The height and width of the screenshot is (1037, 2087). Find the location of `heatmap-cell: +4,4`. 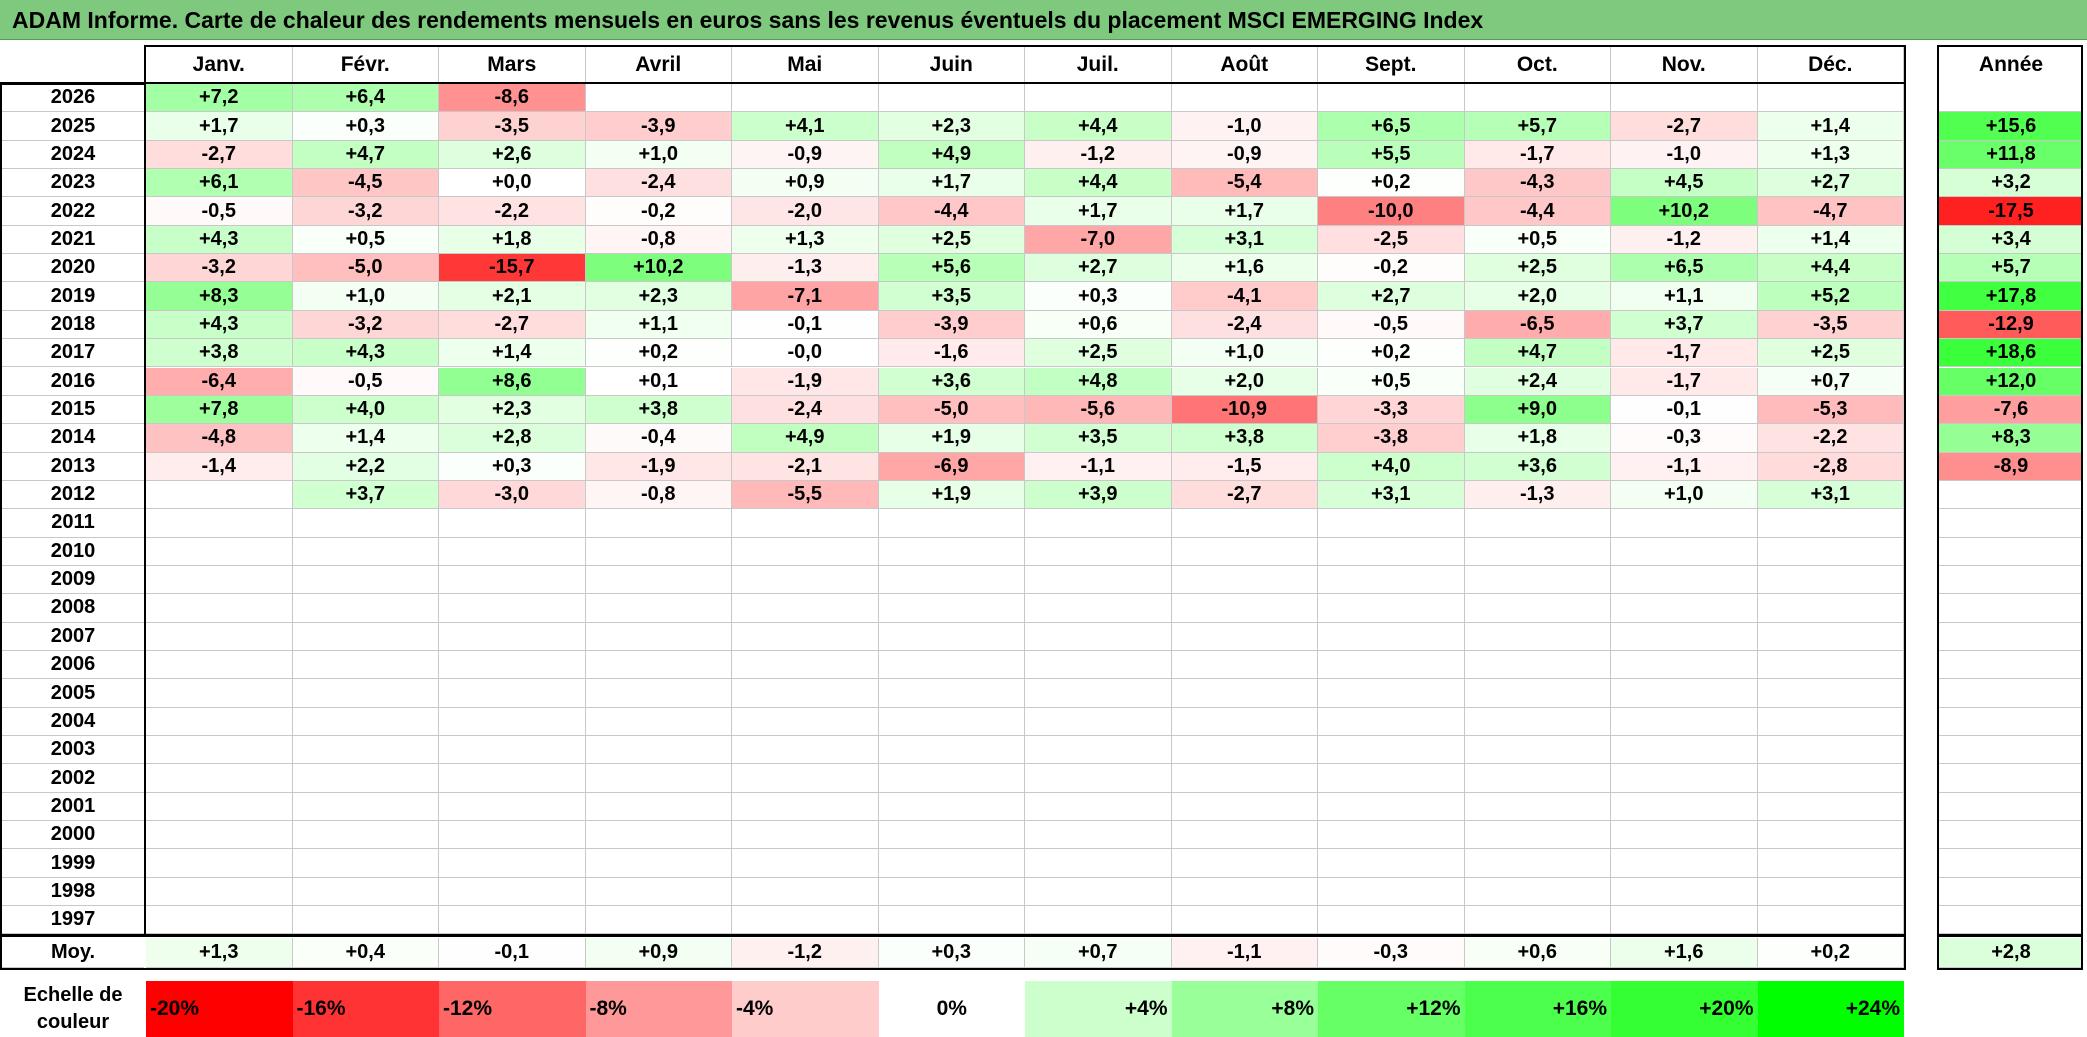

heatmap-cell: +4,4 is located at coordinates (1098, 183).